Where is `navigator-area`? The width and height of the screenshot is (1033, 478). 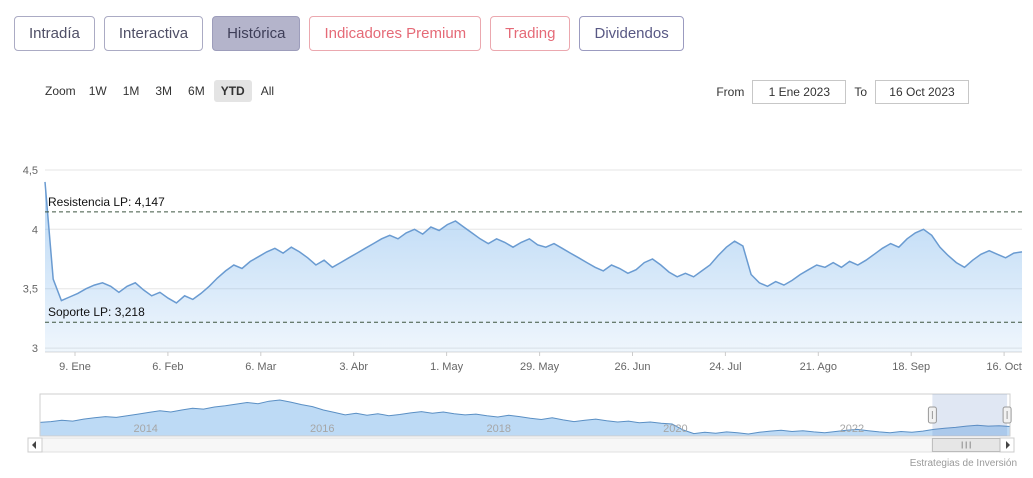
navigator-area is located at coordinates (525, 418).